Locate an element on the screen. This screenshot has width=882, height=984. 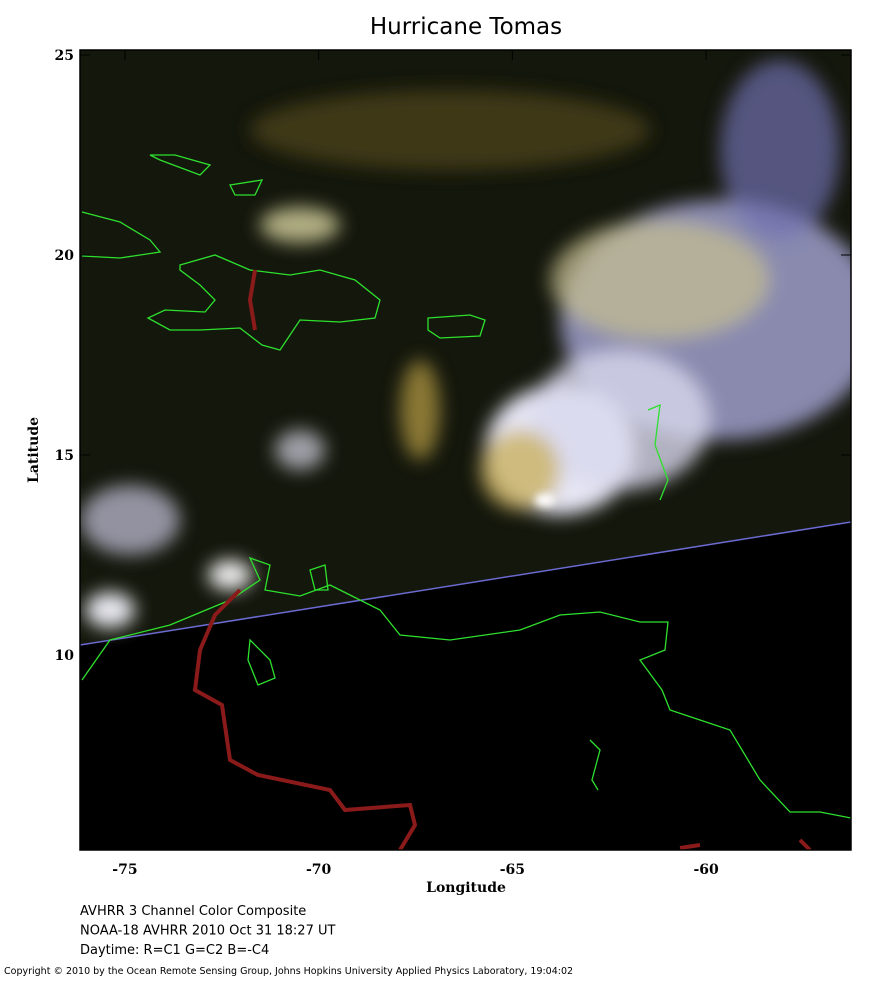
x-tick-label: -60 is located at coordinates (706, 870).